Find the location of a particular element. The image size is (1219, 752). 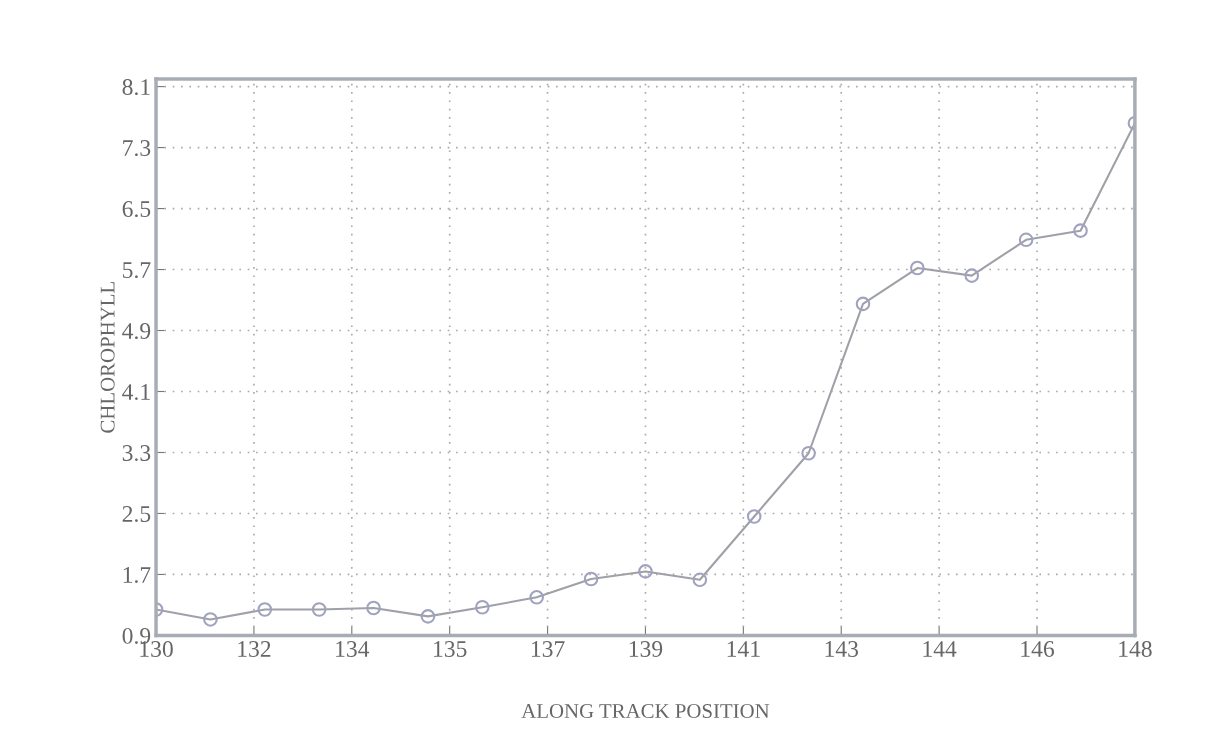

x-tick-label: 139 is located at coordinates (646, 649).